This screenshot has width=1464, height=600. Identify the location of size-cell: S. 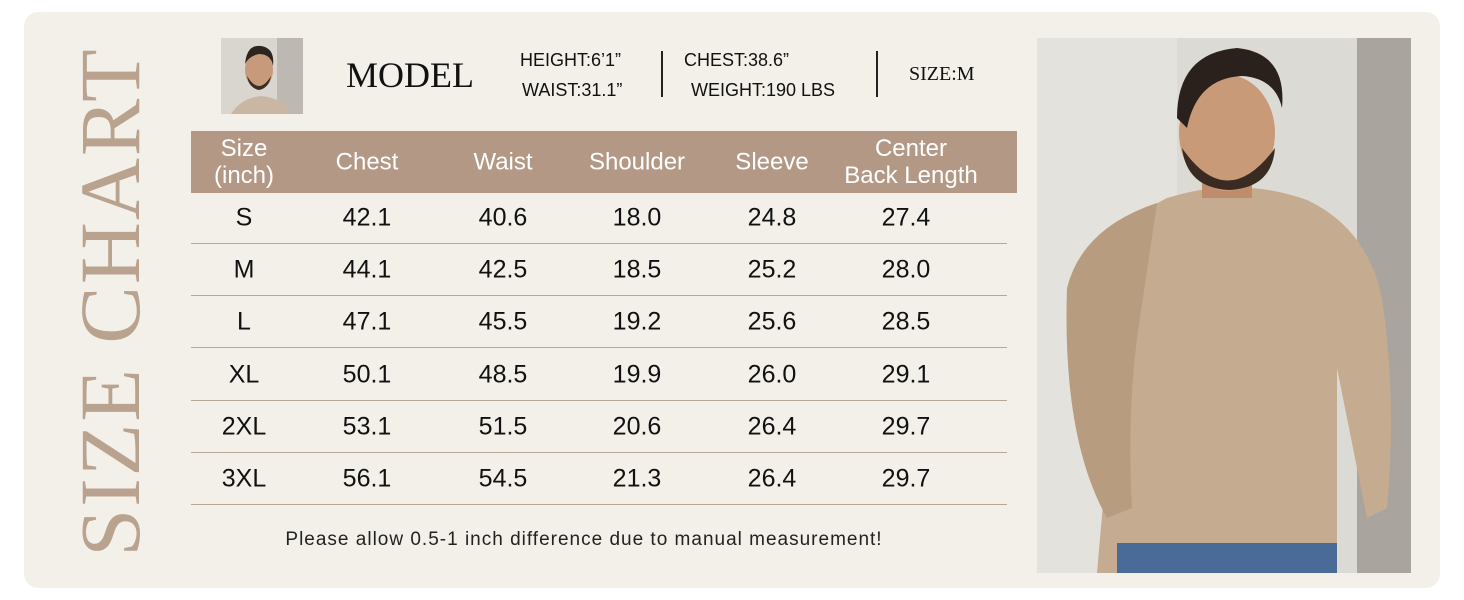
(244, 217).